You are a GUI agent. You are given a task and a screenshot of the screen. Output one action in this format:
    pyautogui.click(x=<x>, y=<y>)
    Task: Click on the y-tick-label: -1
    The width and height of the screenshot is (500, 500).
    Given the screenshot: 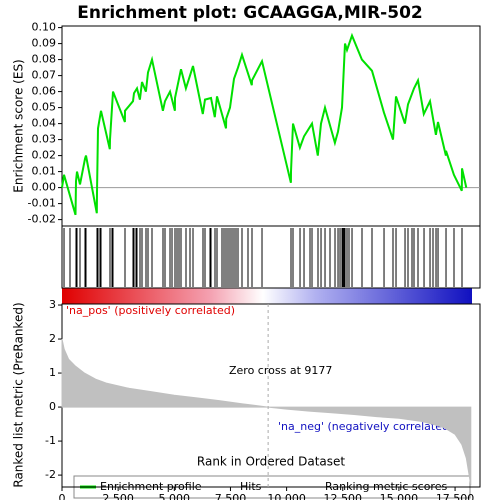 What is the action you would take?
    pyautogui.click(x=50, y=440)
    